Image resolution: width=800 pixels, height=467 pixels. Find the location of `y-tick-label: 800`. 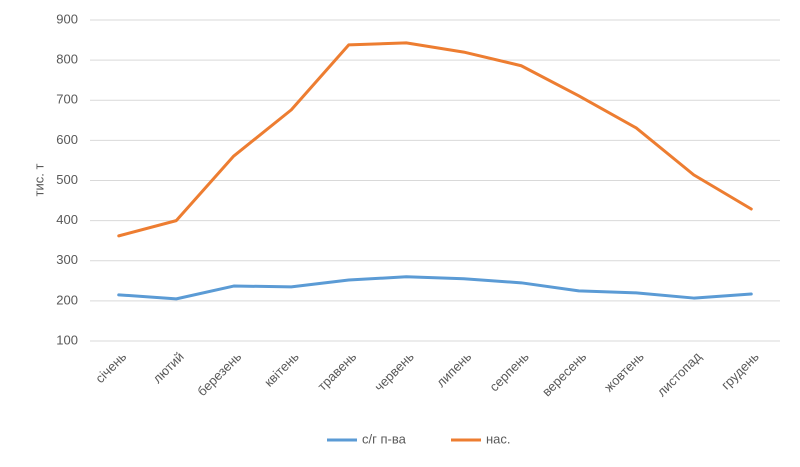

y-tick-label: 800 is located at coordinates (67, 59).